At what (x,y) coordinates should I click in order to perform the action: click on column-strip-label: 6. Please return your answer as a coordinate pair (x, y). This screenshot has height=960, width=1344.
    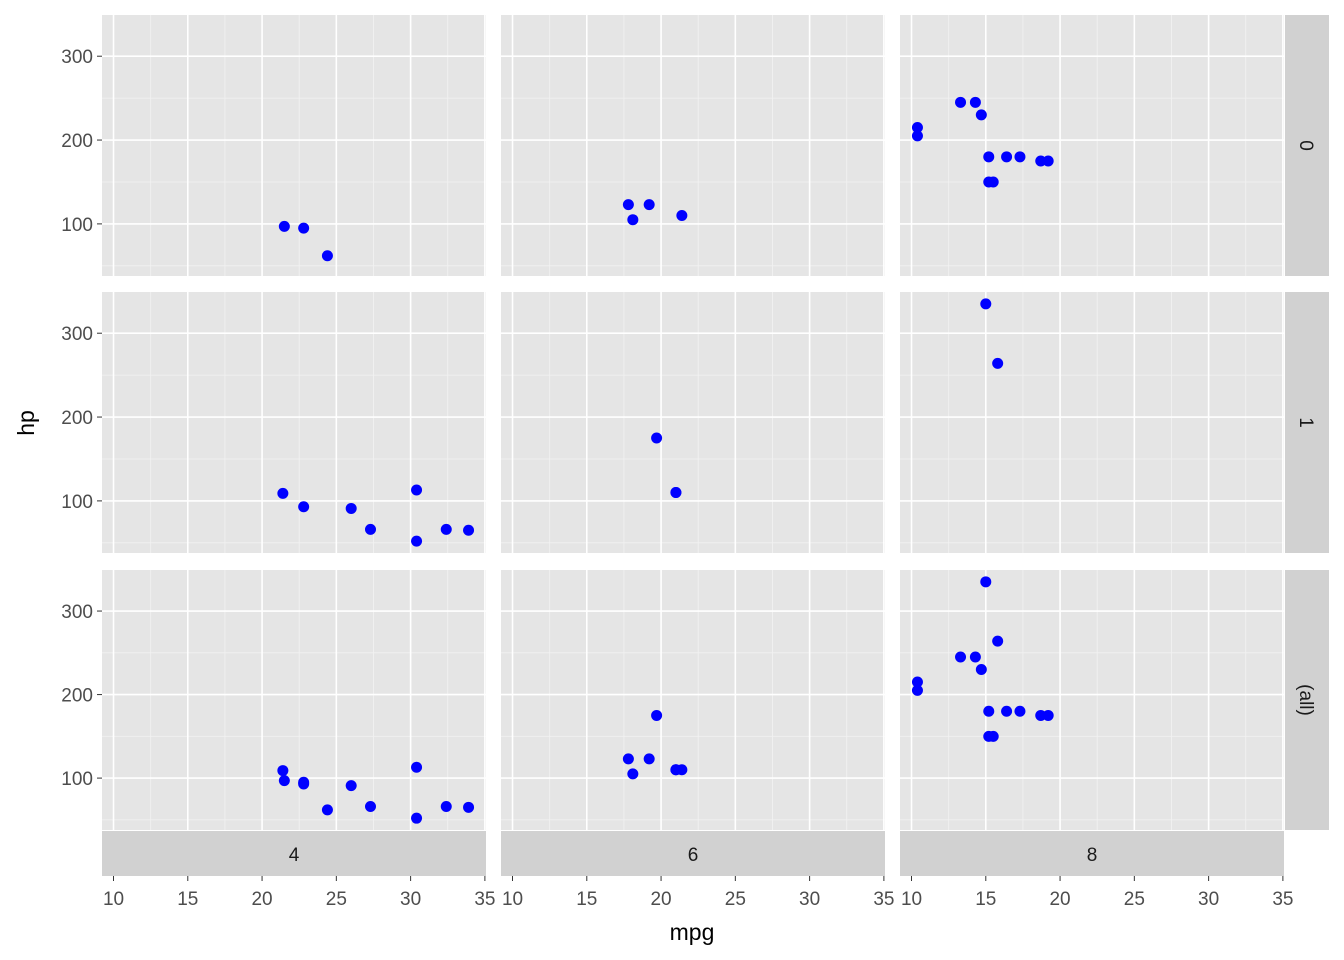
    Looking at the image, I should click on (693, 855).